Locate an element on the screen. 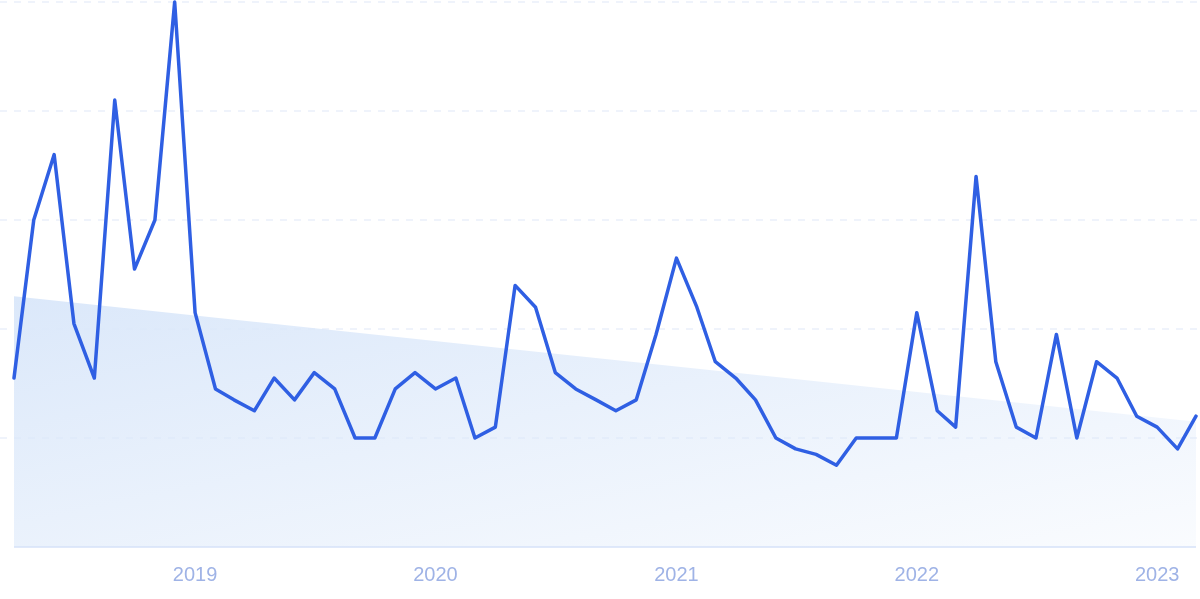 The height and width of the screenshot is (599, 1200). x-tick-label: 2022 is located at coordinates (917, 574).